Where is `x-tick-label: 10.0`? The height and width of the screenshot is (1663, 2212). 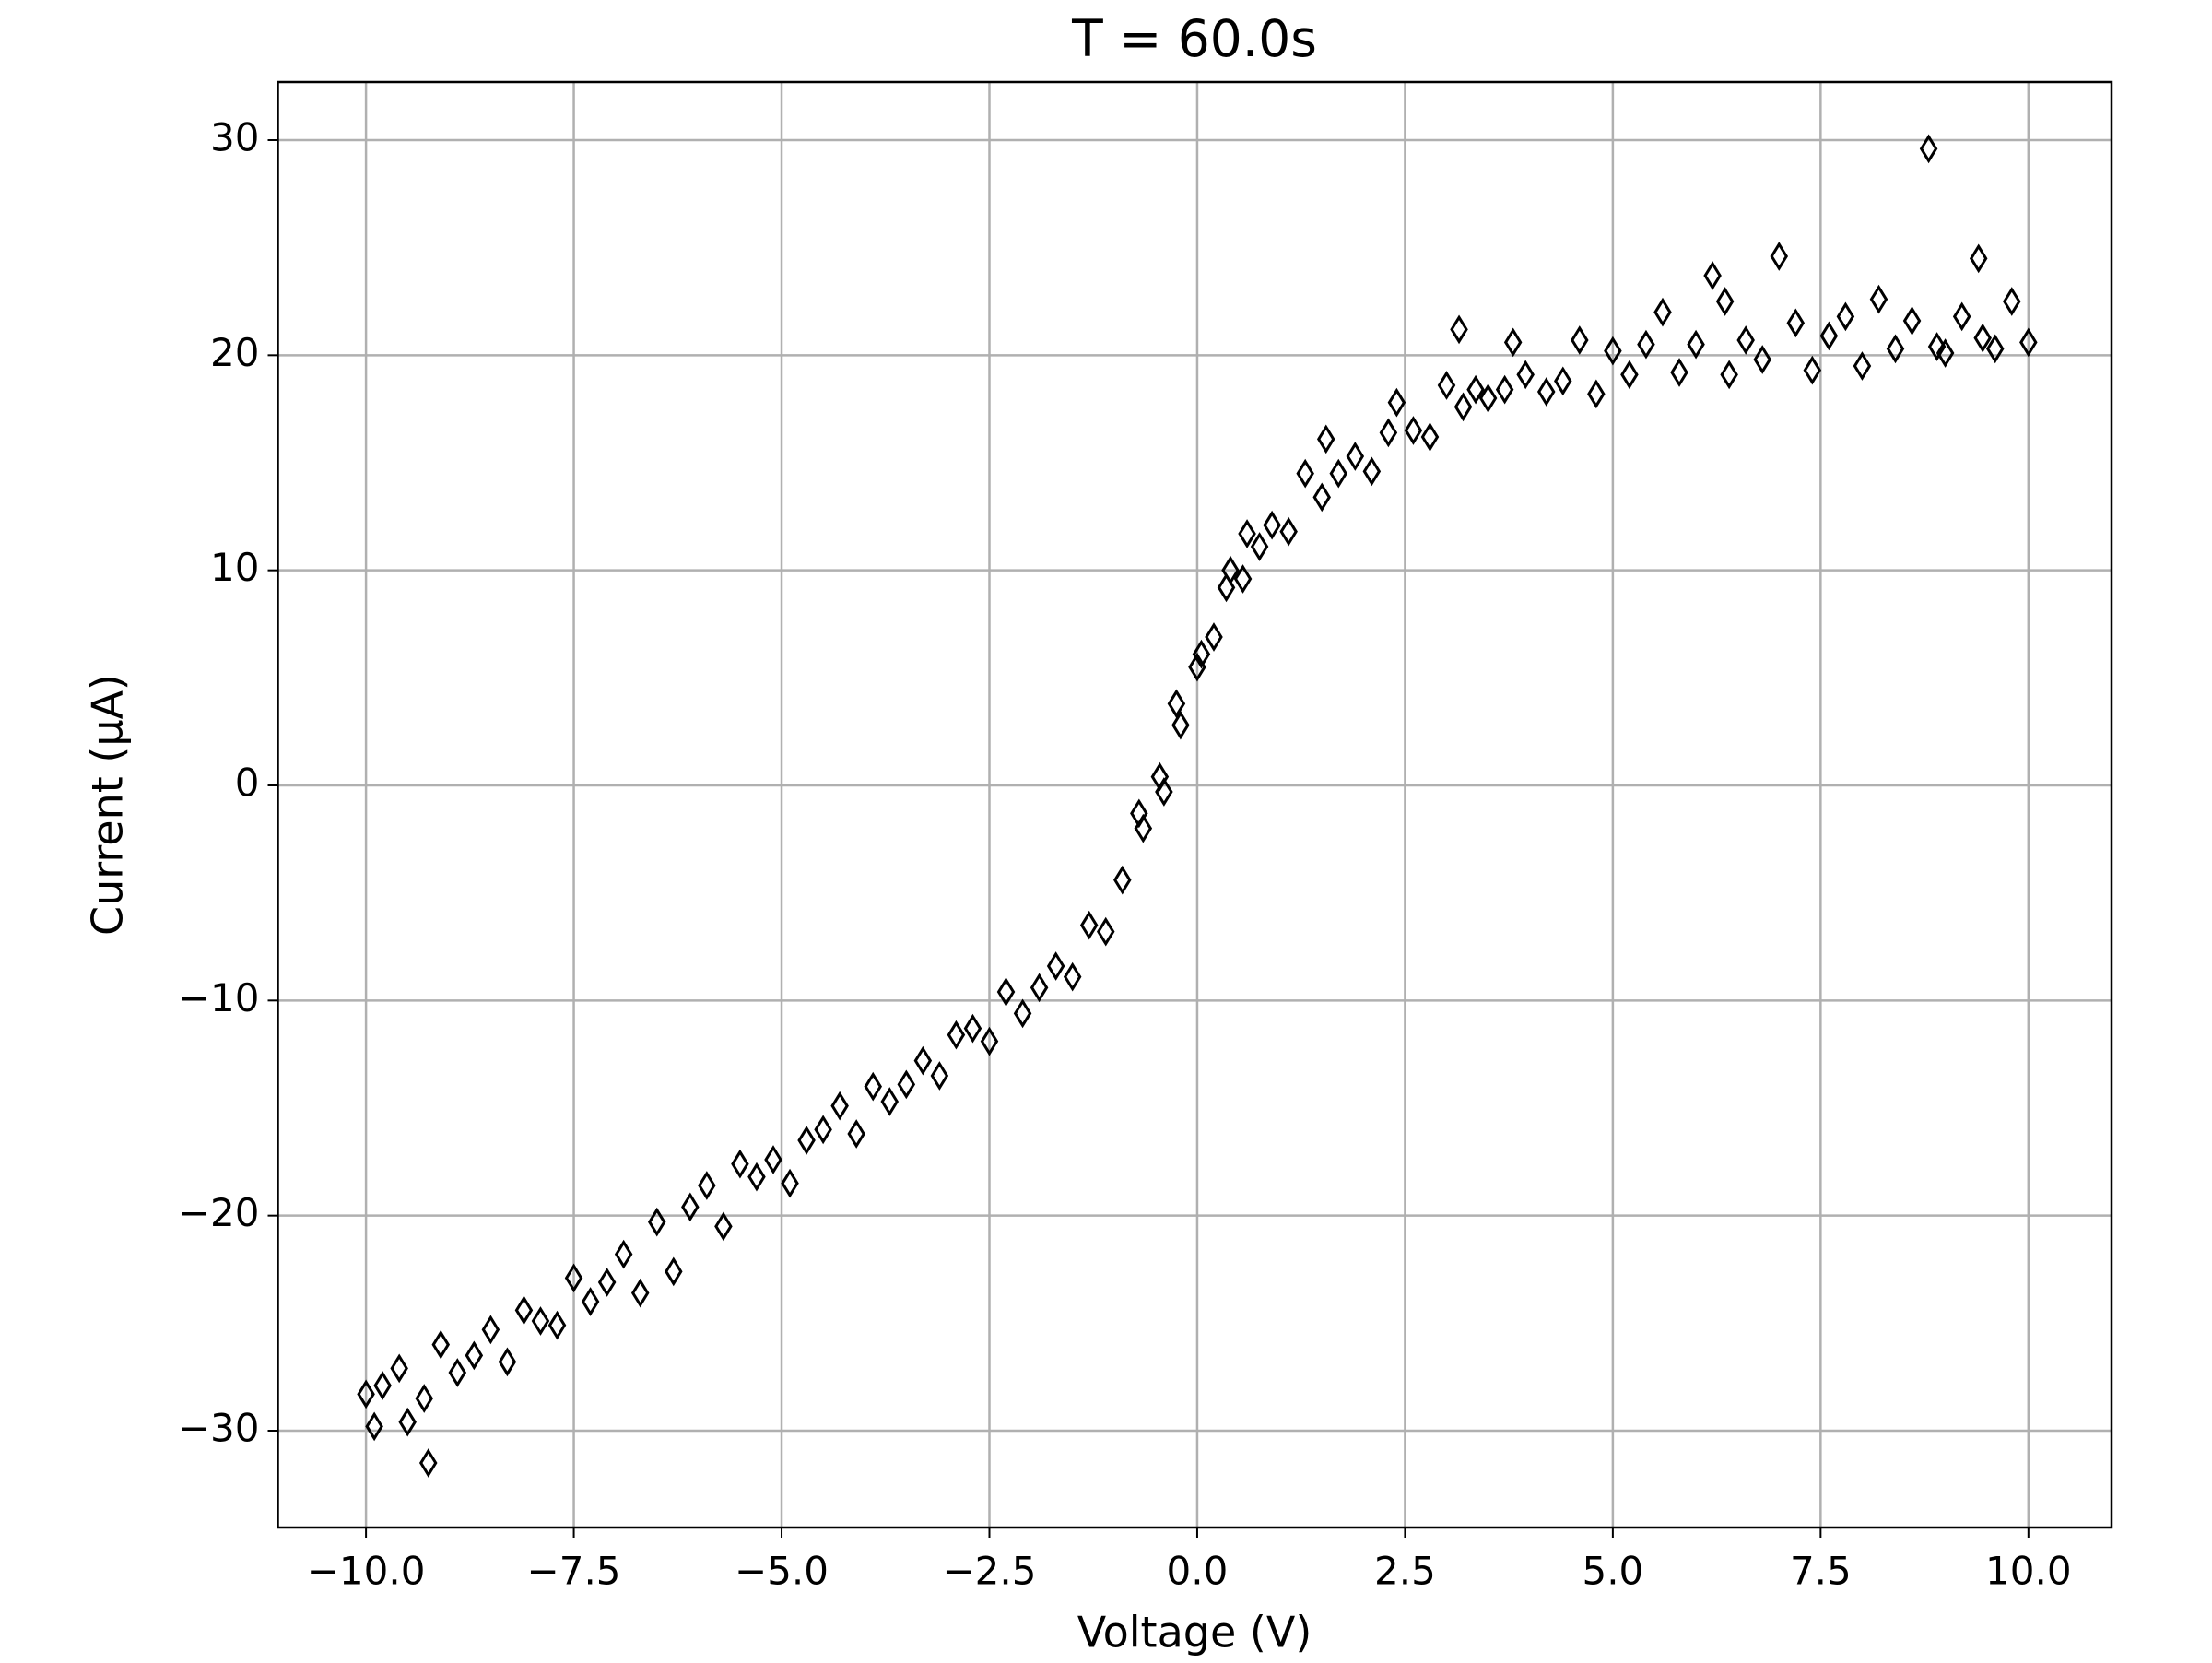
x-tick-label: 10.0 is located at coordinates (2028, 1571).